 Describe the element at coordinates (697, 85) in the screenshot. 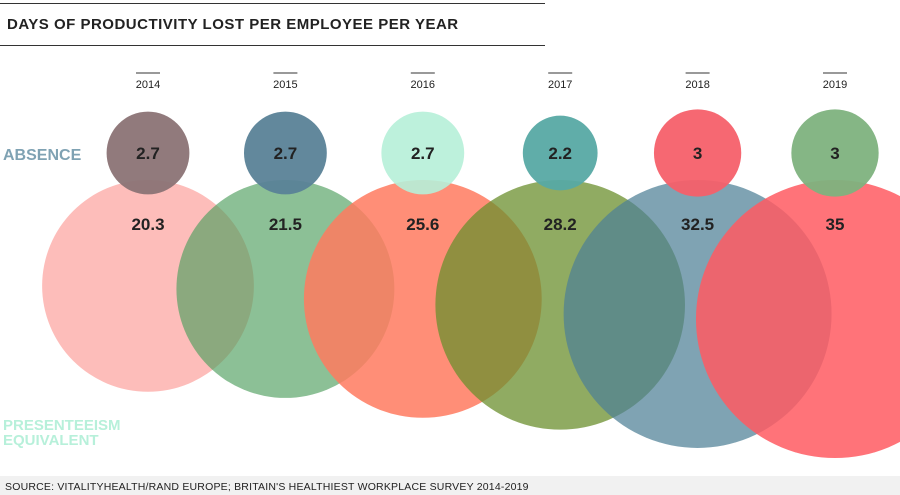

I see `year-label-2018: 2018` at that location.